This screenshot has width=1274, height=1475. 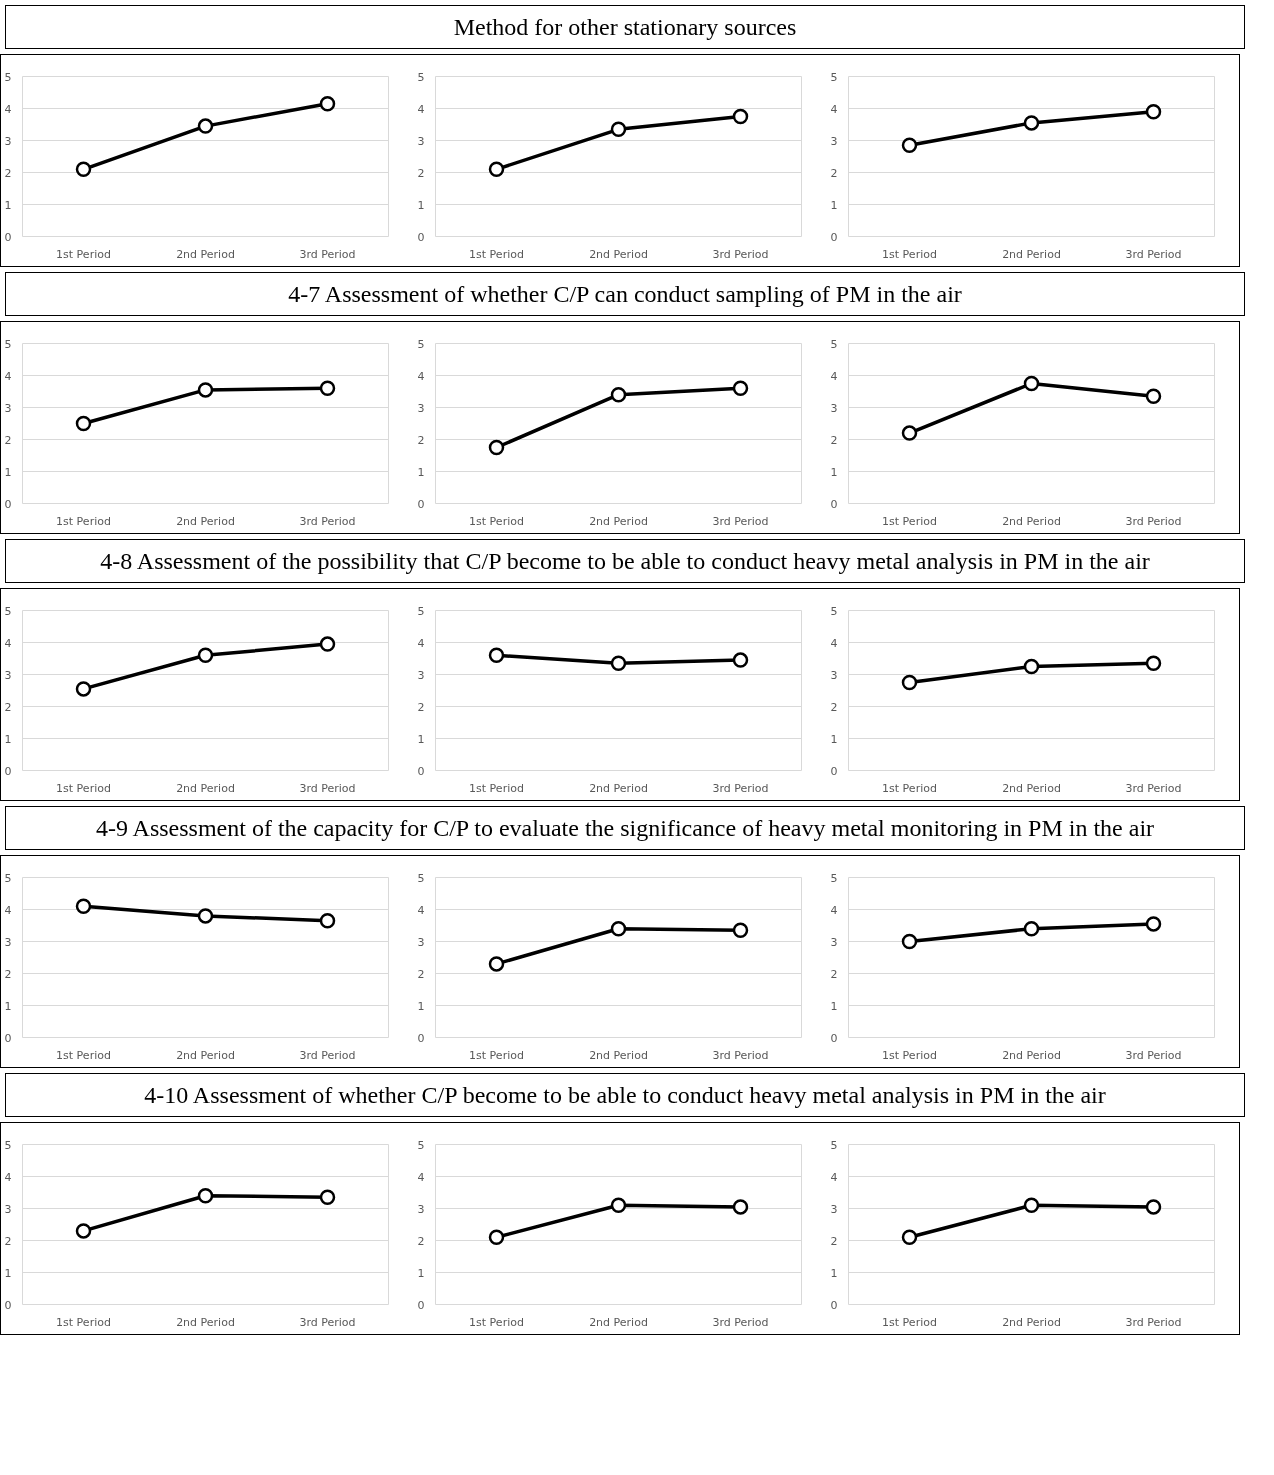 What do you see at coordinates (625, 27) in the screenshot?
I see `text: Method for other stationary sources` at bounding box center [625, 27].